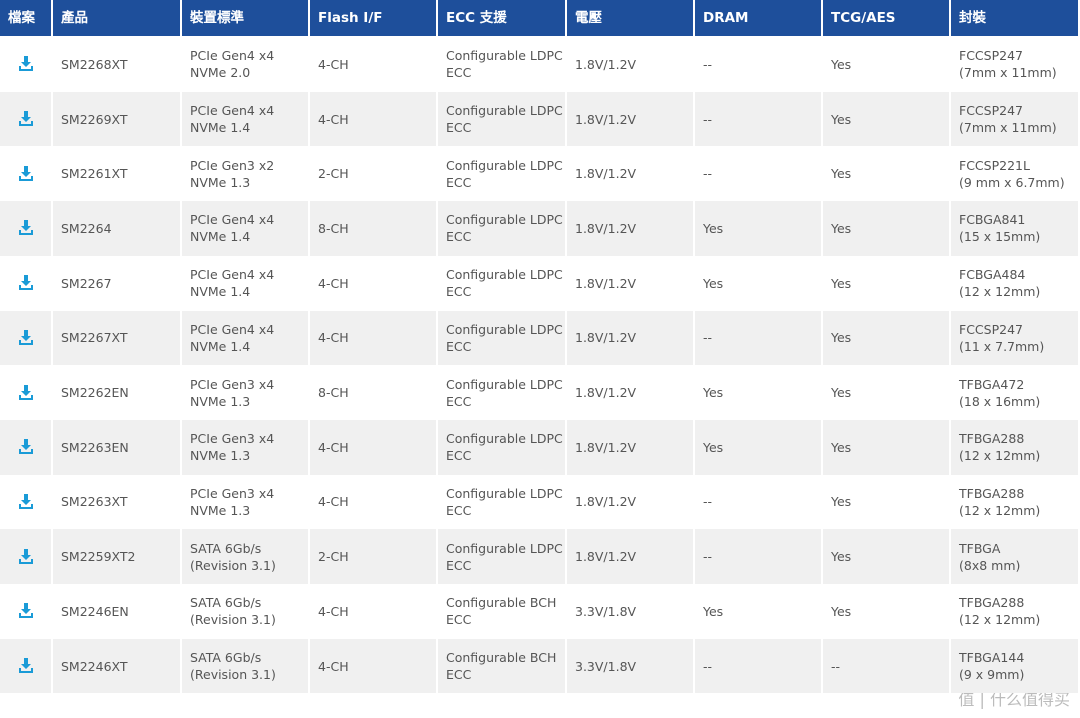 The height and width of the screenshot is (718, 1080). Describe the element at coordinates (246, 64) in the screenshot. I see `table-cell: PCIe Gen4 x4 NVMe 2.0` at that location.